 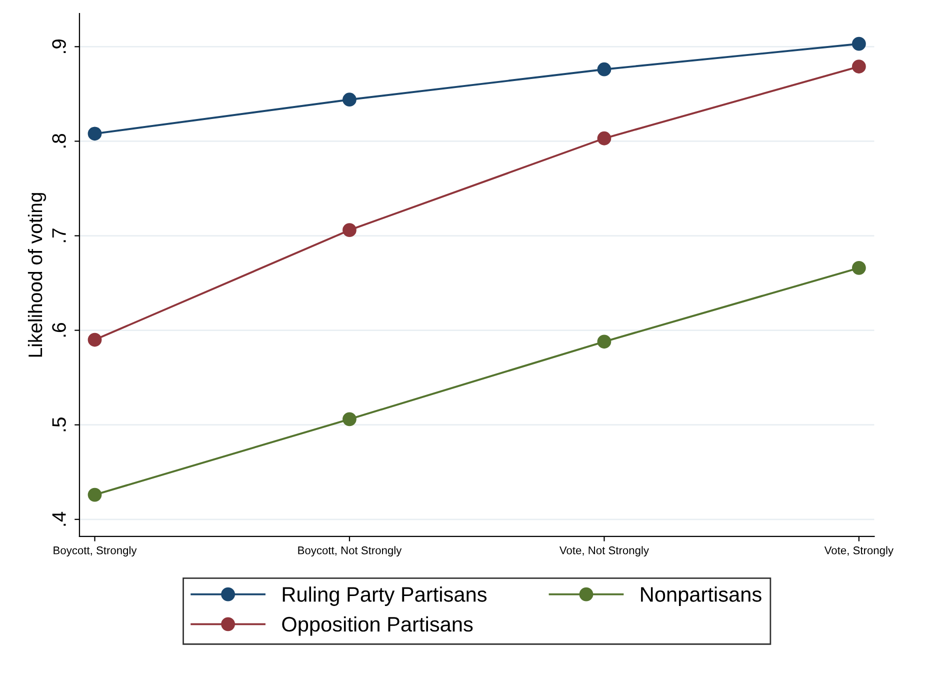 What do you see at coordinates (859, 551) in the screenshot?
I see `x-tick-label: Vote, Strongly` at bounding box center [859, 551].